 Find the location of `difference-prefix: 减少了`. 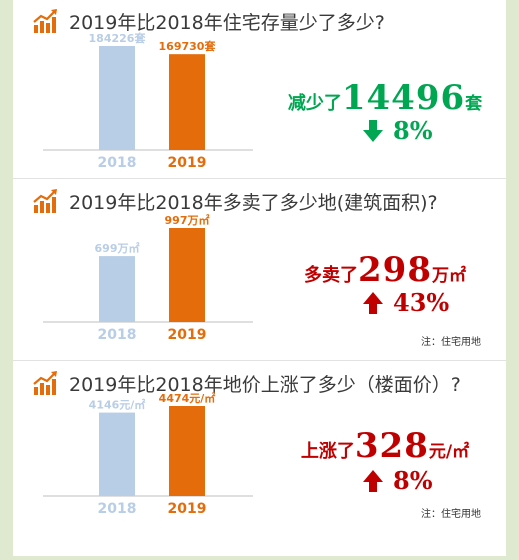

difference-prefix: 减少了 is located at coordinates (314, 103).